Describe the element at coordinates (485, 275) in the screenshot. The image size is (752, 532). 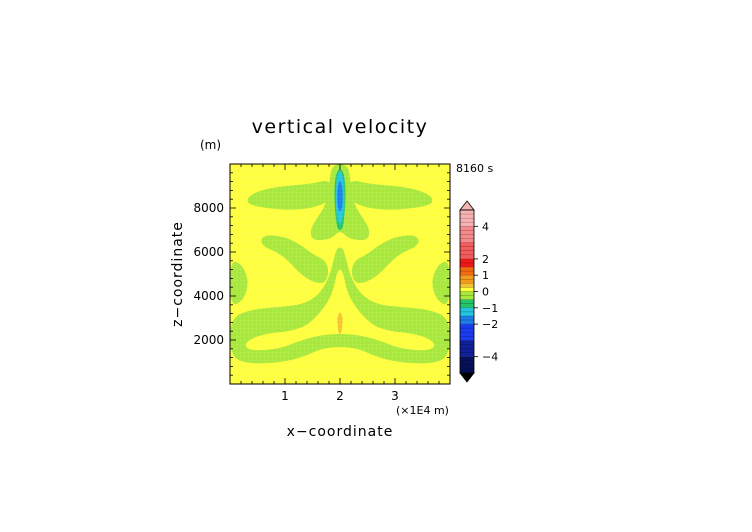
I see `colorbar-label: 1` at that location.